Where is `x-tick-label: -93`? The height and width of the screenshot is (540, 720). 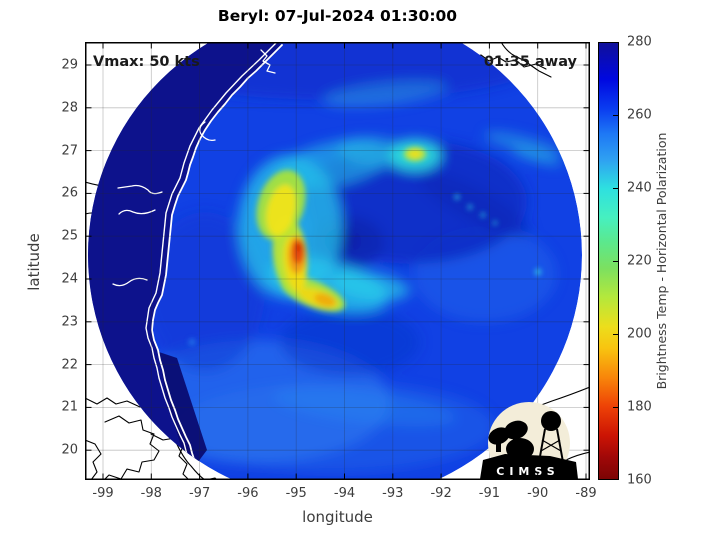
x-tick-label: -93 is located at coordinates (393, 493).